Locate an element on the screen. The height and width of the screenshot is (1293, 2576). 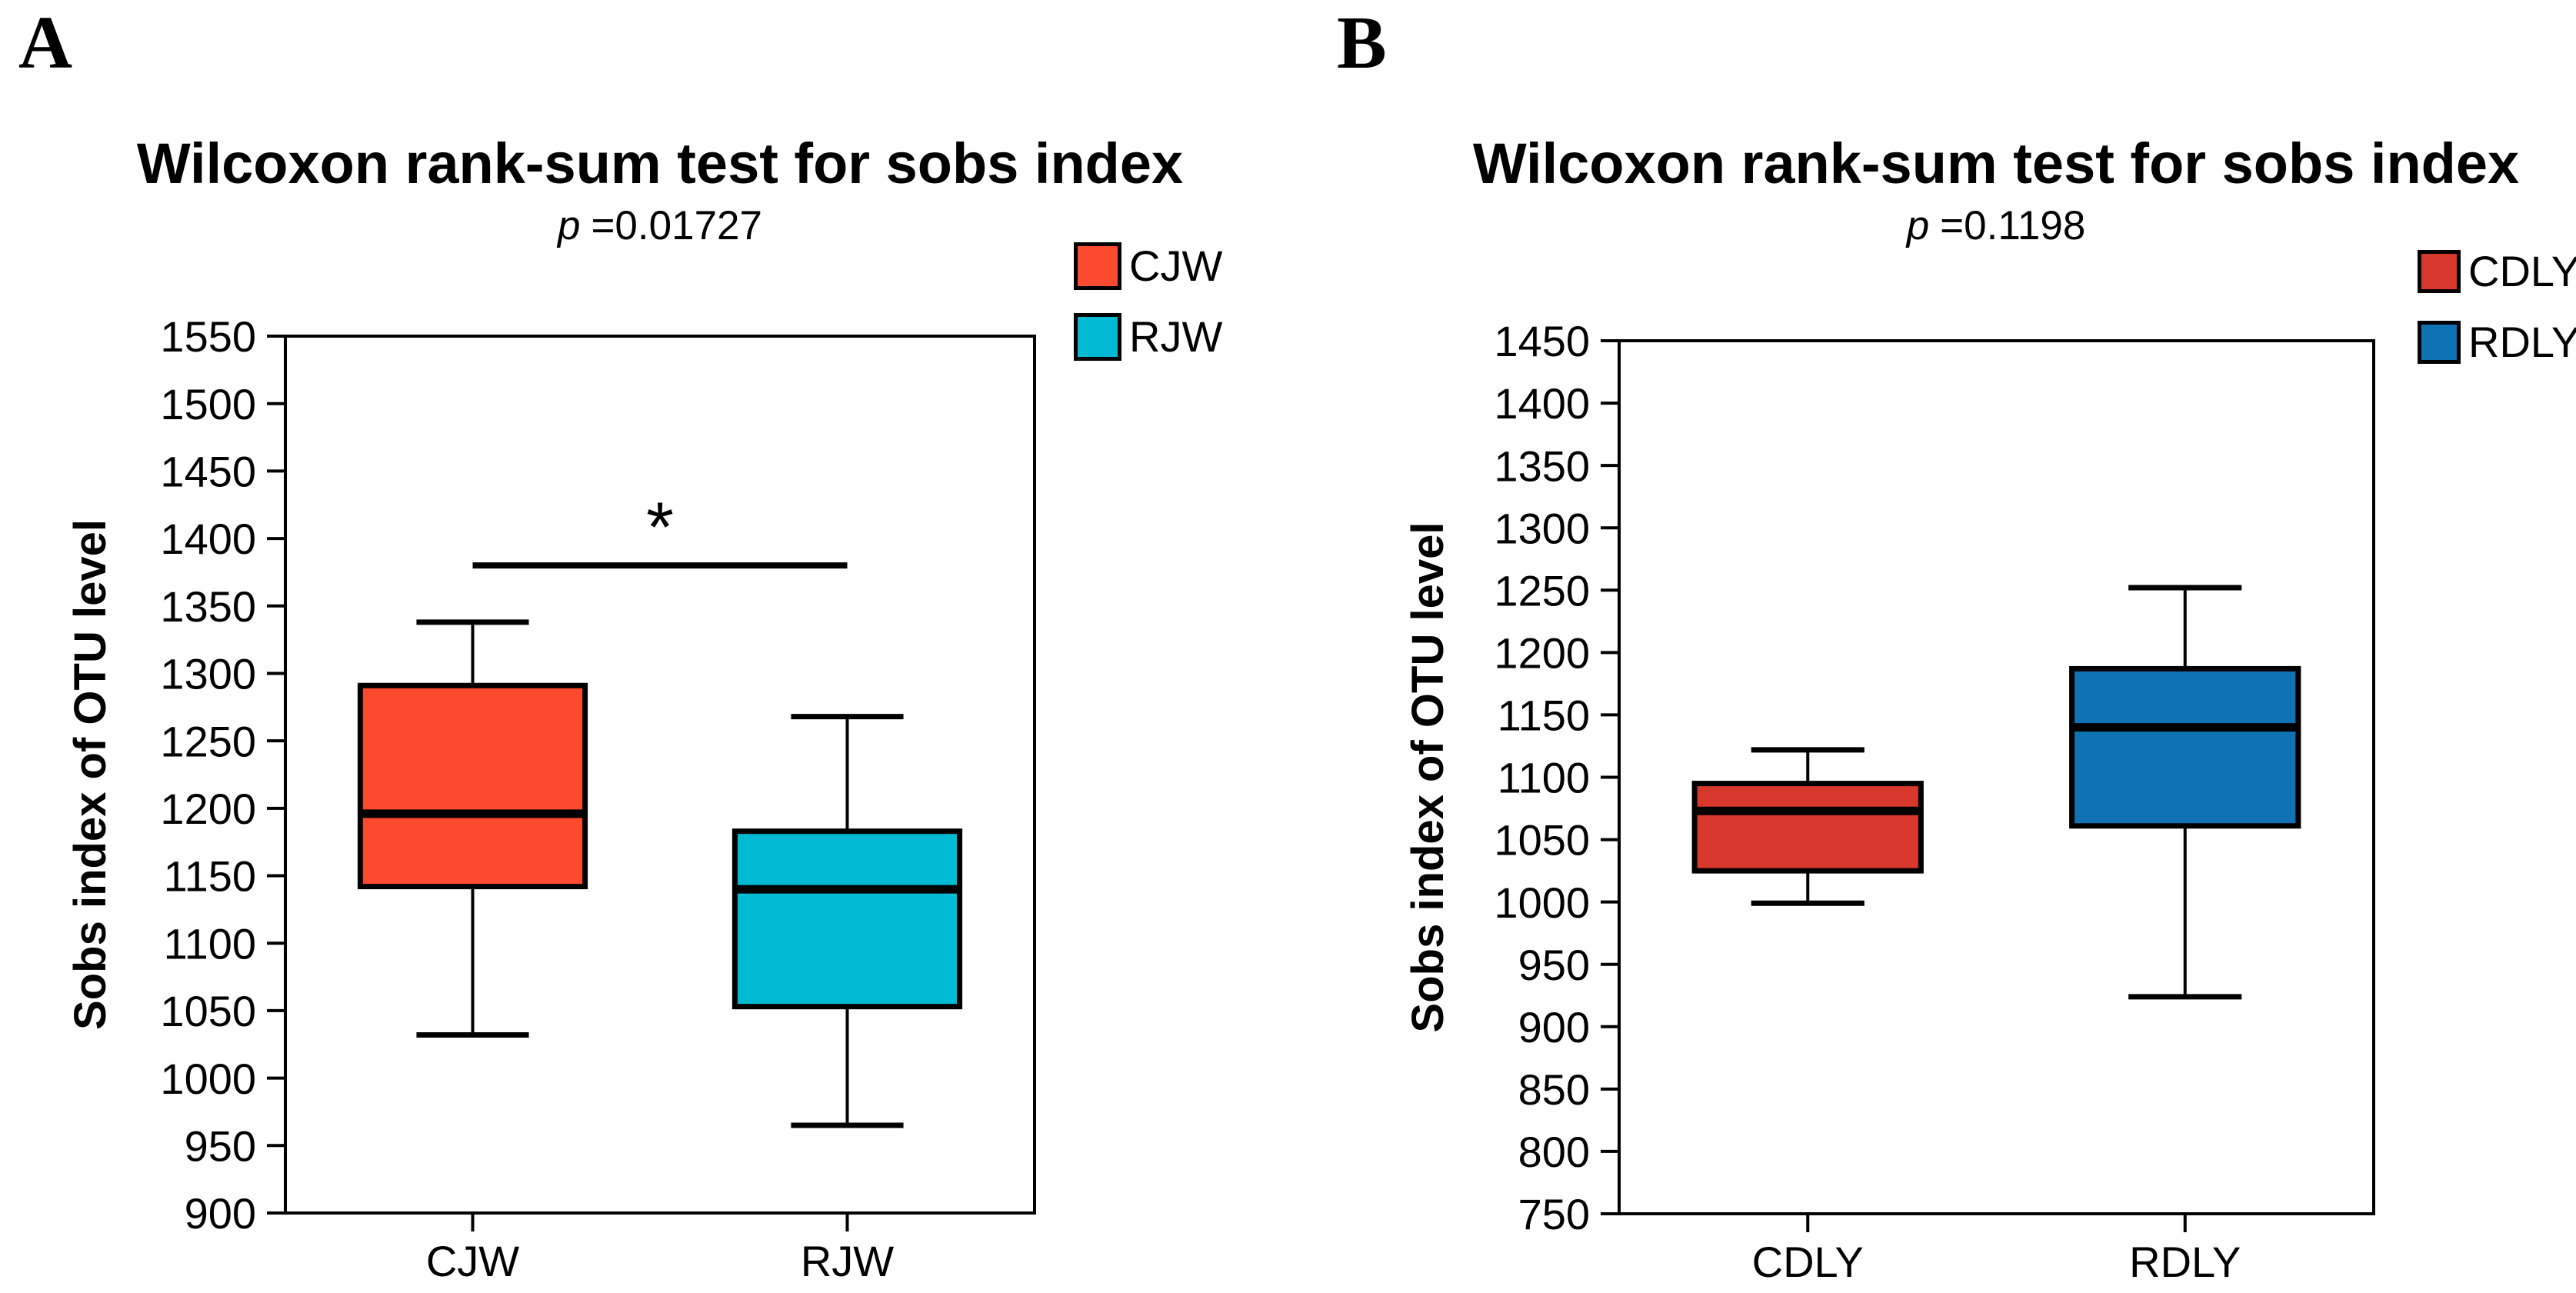
legend-label: RDLY is located at coordinates (2522, 342).